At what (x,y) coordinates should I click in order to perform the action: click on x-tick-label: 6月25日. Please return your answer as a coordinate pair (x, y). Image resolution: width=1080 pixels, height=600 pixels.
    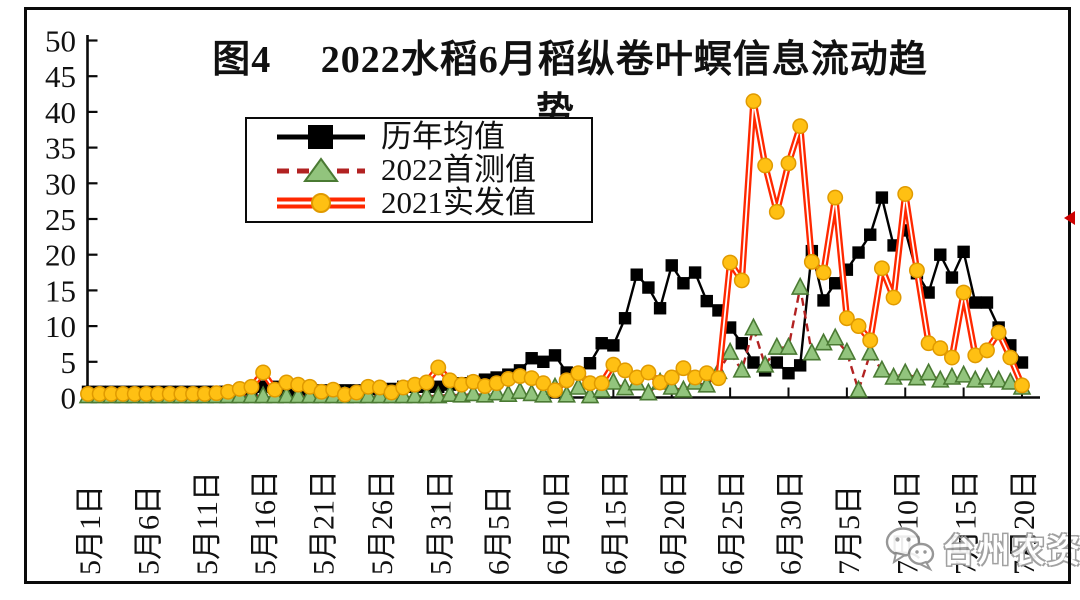
    Looking at the image, I should click on (732, 522).